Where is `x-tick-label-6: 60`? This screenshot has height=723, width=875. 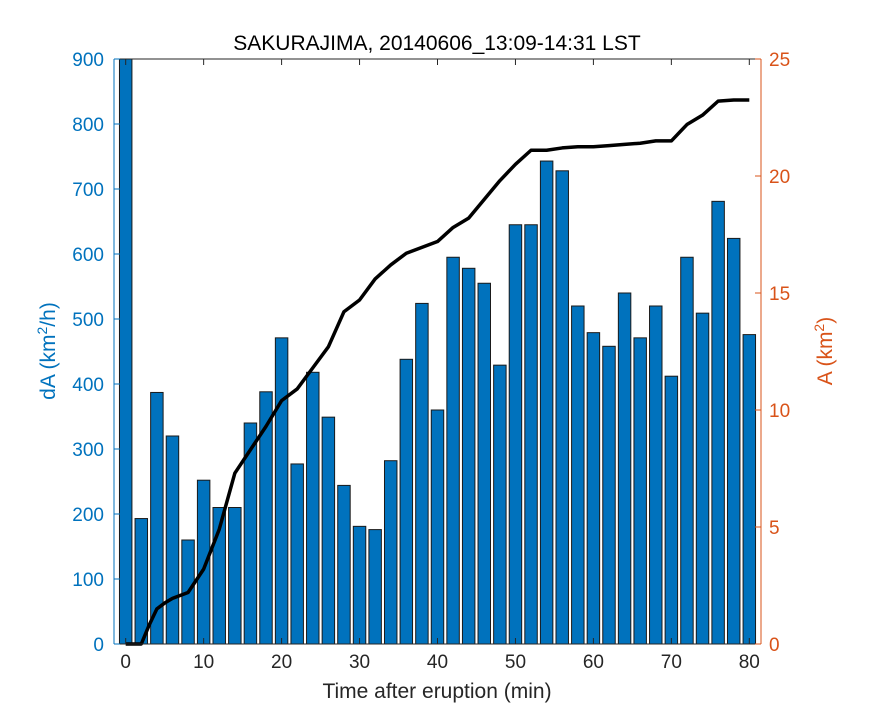 x-tick-label-6: 60 is located at coordinates (593, 662).